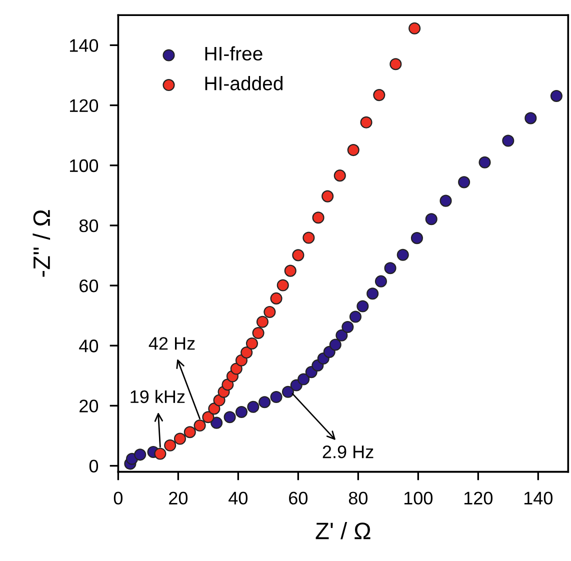 The image size is (571, 561). Describe the element at coordinates (233, 53) in the screenshot. I see `legend-label: HI-free` at that location.